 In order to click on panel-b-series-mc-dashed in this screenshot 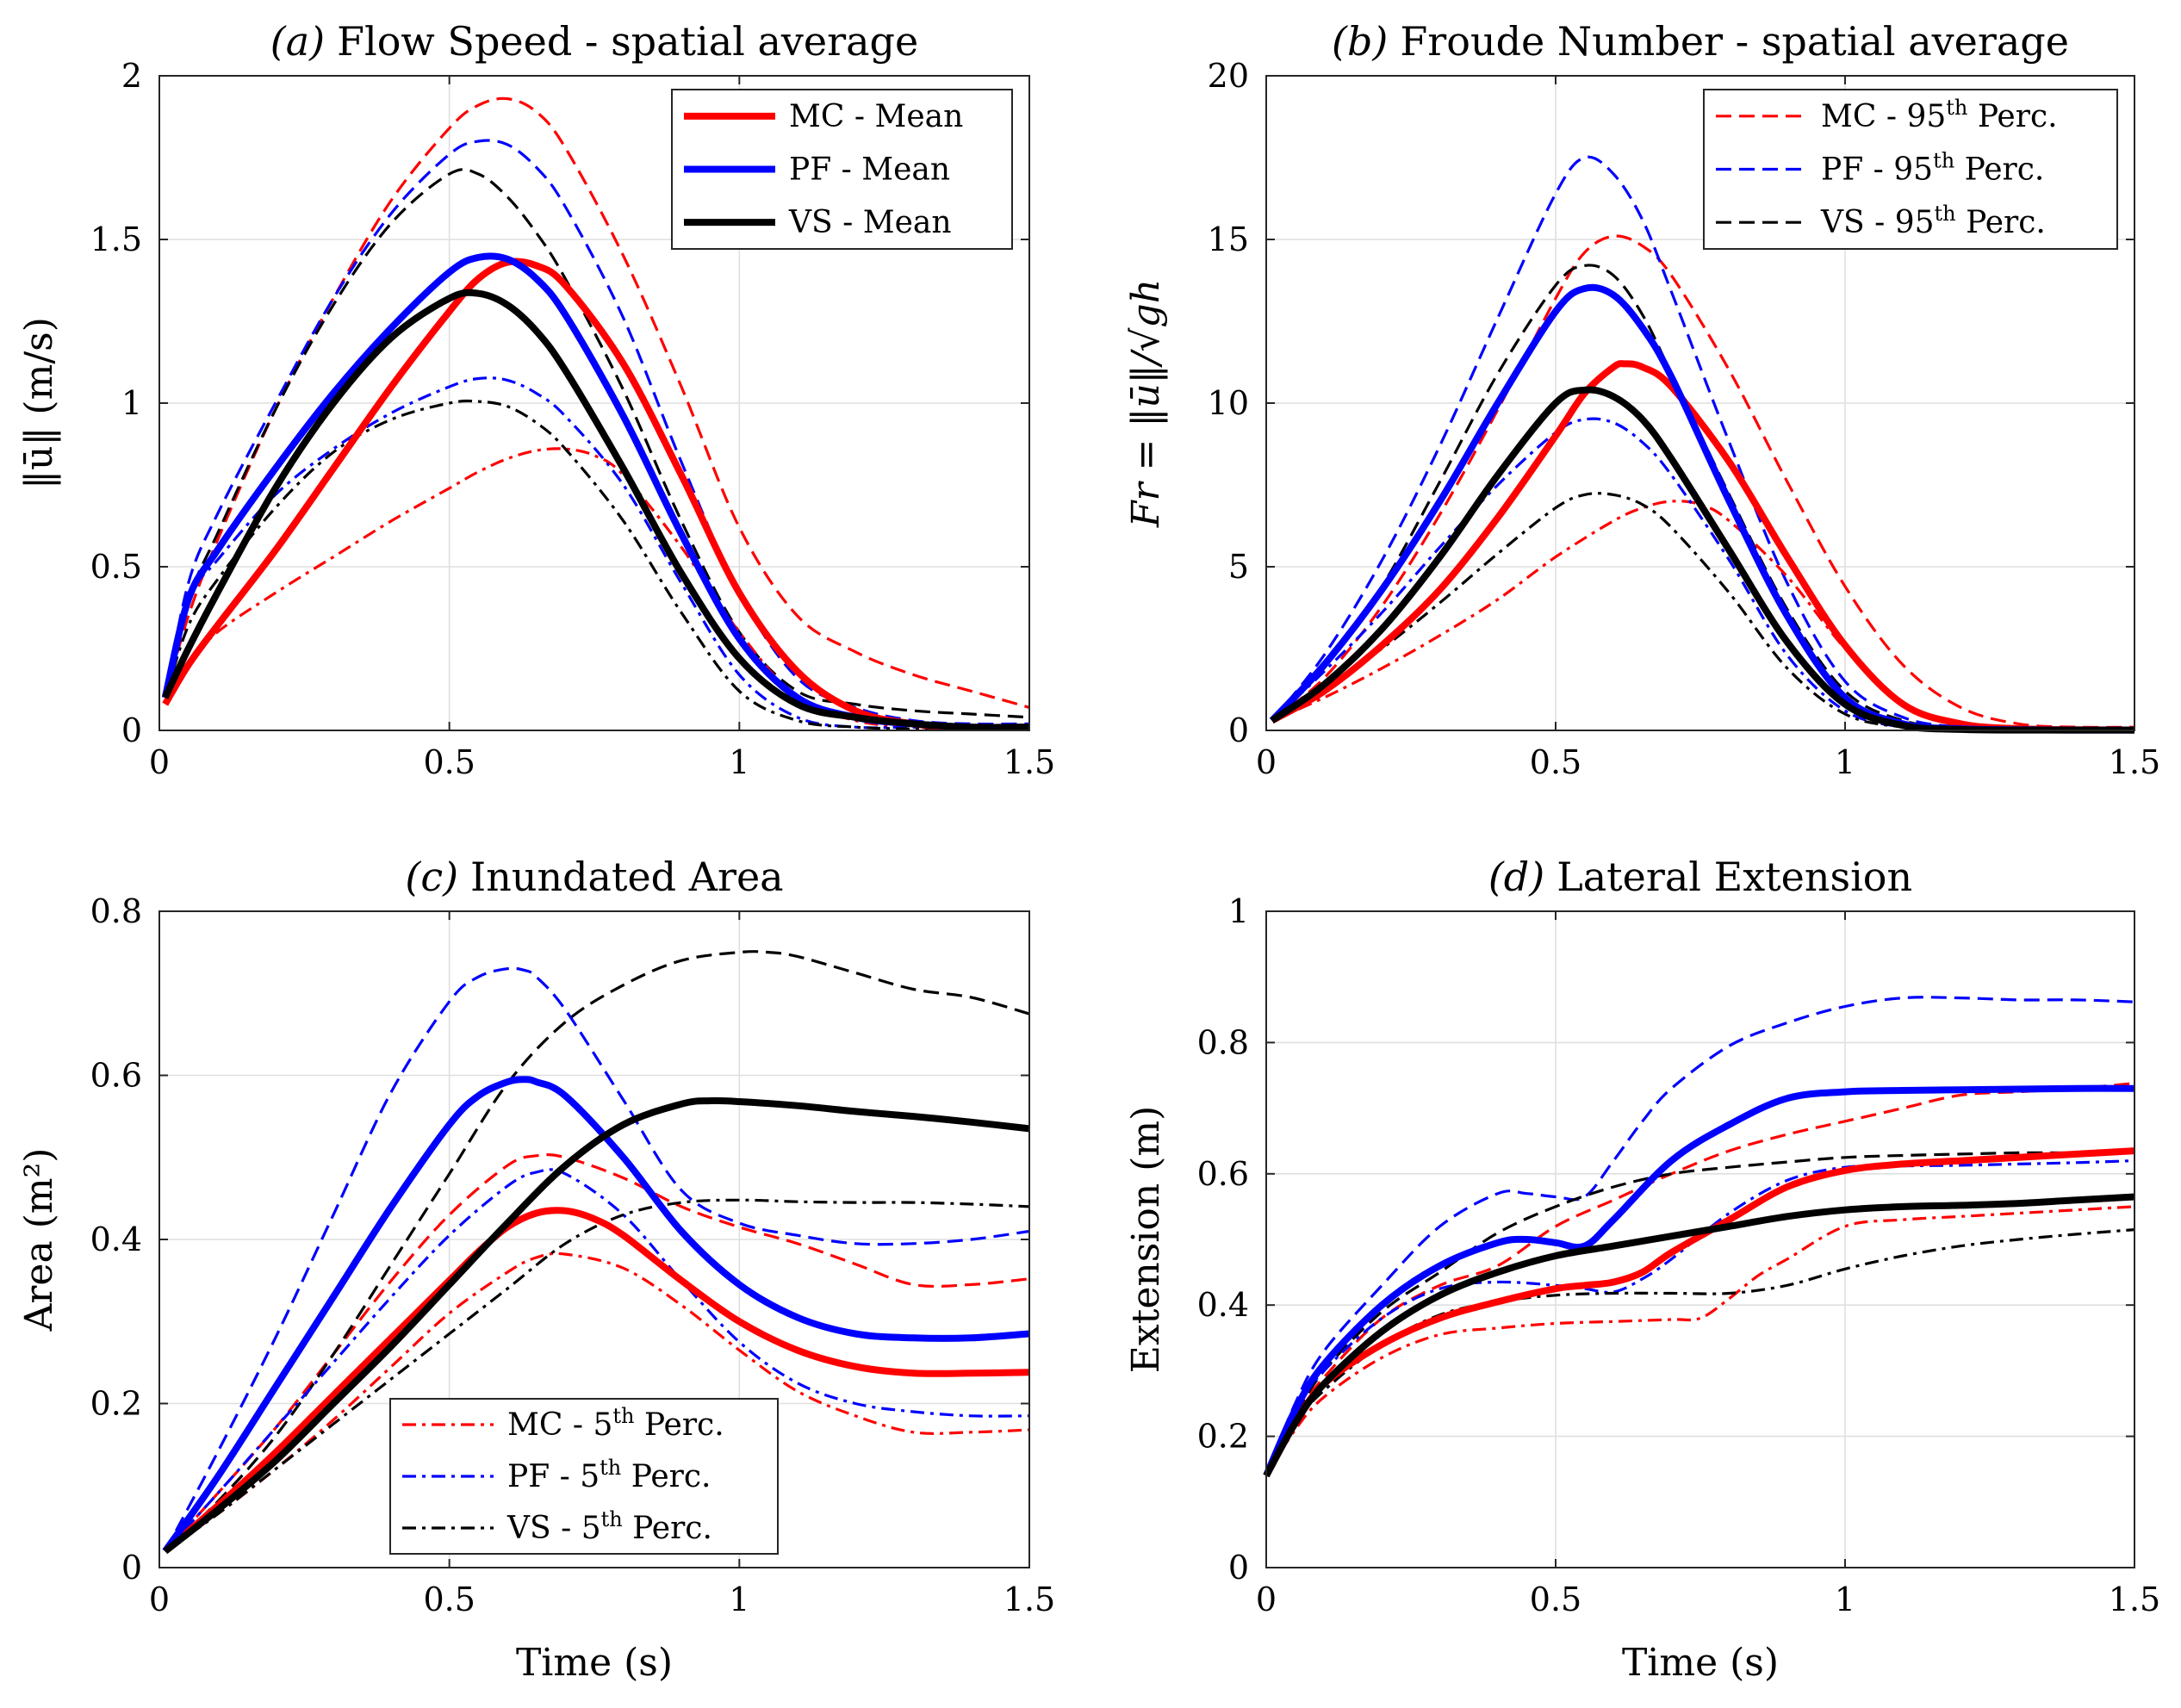, I will do `click(1703, 482)`.